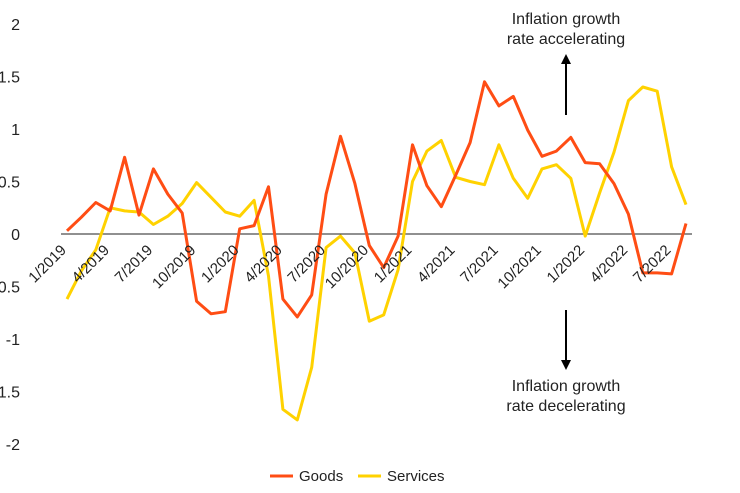 The height and width of the screenshot is (493, 740). What do you see at coordinates (416, 476) in the screenshot?
I see `legend-label-services: Services` at bounding box center [416, 476].